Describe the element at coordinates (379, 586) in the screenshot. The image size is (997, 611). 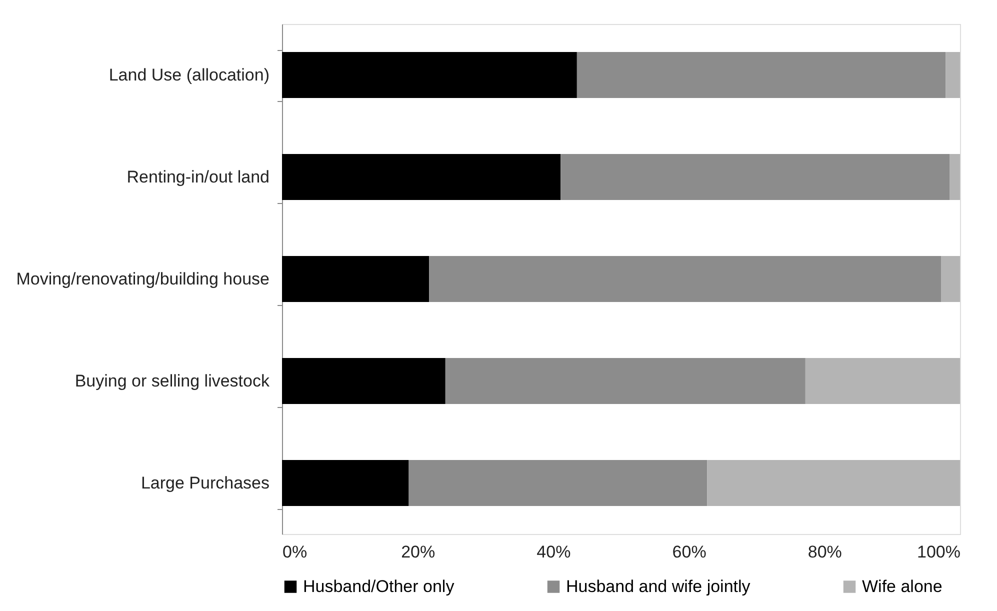
I see `legend-label: Husband/Other only` at that location.